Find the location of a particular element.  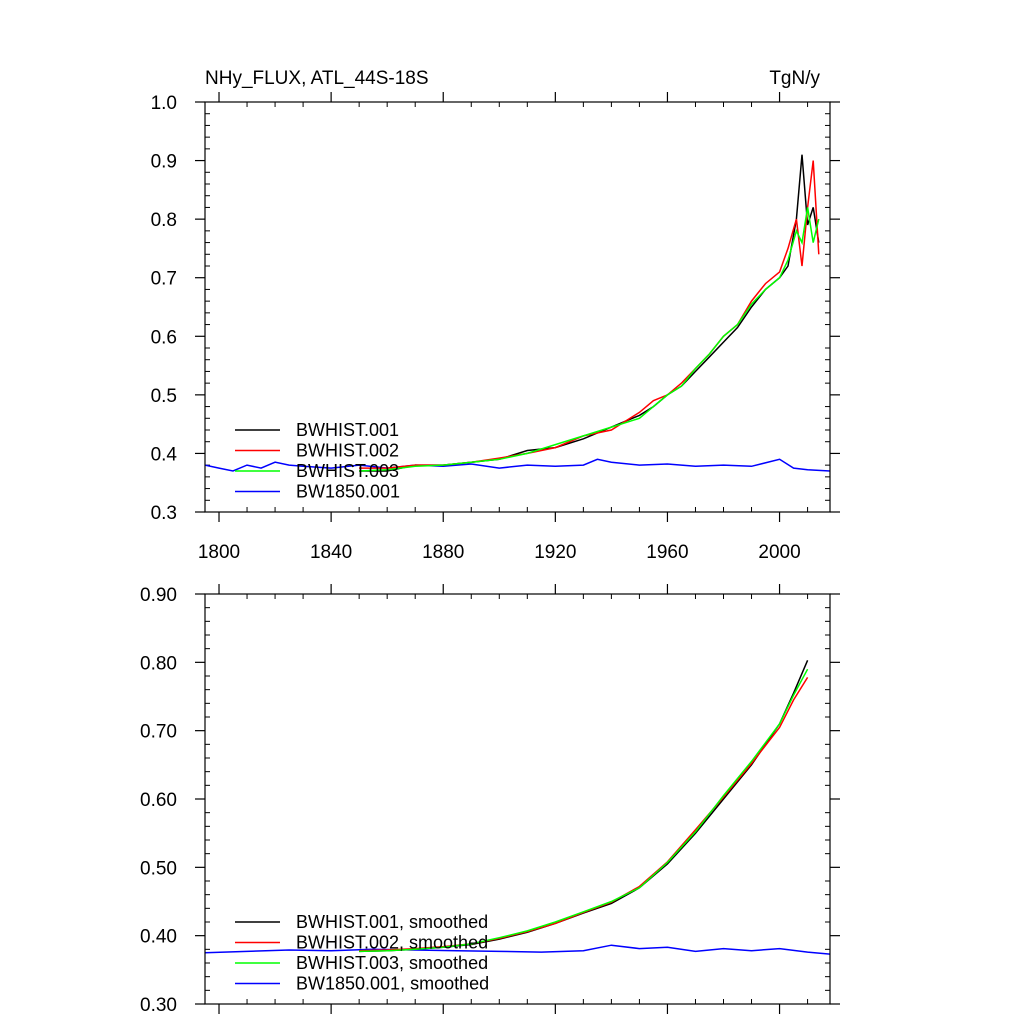

chart-bottom-series-line-bwhist-001-smoothed is located at coordinates (584, 806).